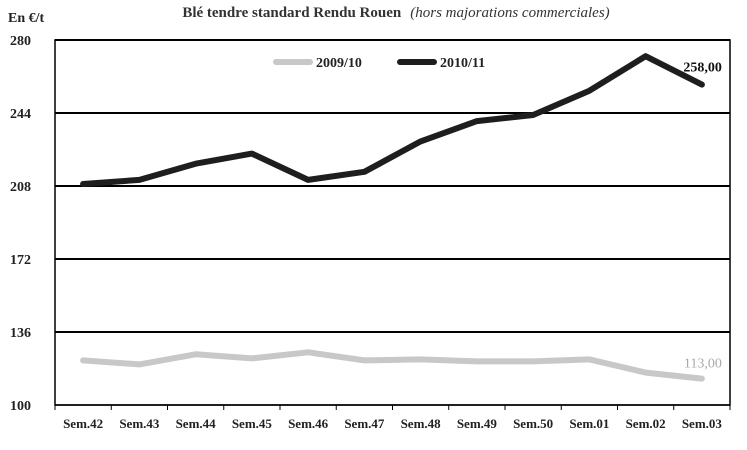 This screenshot has height=450, width=747. I want to click on chart-title: Blé tendre standard Rendu Rouen, so click(292, 13).